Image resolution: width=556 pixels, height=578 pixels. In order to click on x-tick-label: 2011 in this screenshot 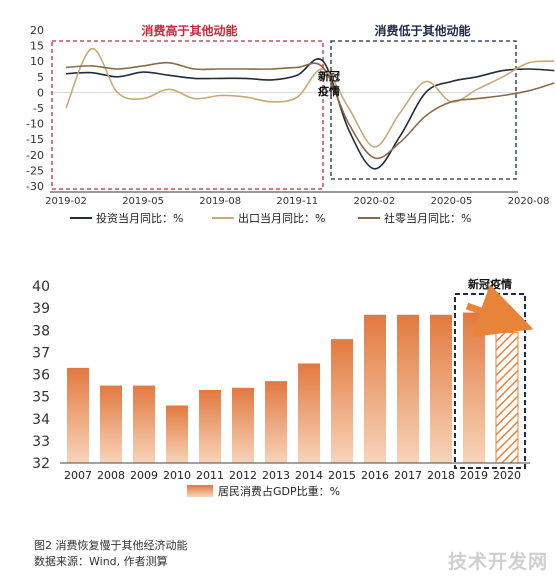, I will do `click(210, 475)`.